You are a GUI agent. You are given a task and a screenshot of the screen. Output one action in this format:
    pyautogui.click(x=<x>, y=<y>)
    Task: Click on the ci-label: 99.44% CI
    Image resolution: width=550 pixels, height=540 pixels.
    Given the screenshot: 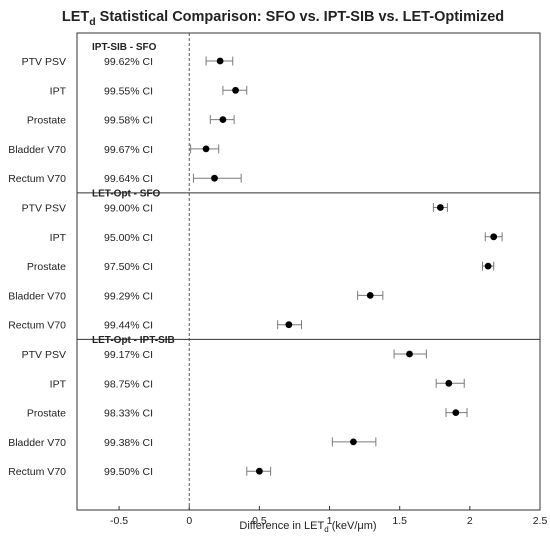 What is the action you would take?
    pyautogui.click(x=128, y=326)
    